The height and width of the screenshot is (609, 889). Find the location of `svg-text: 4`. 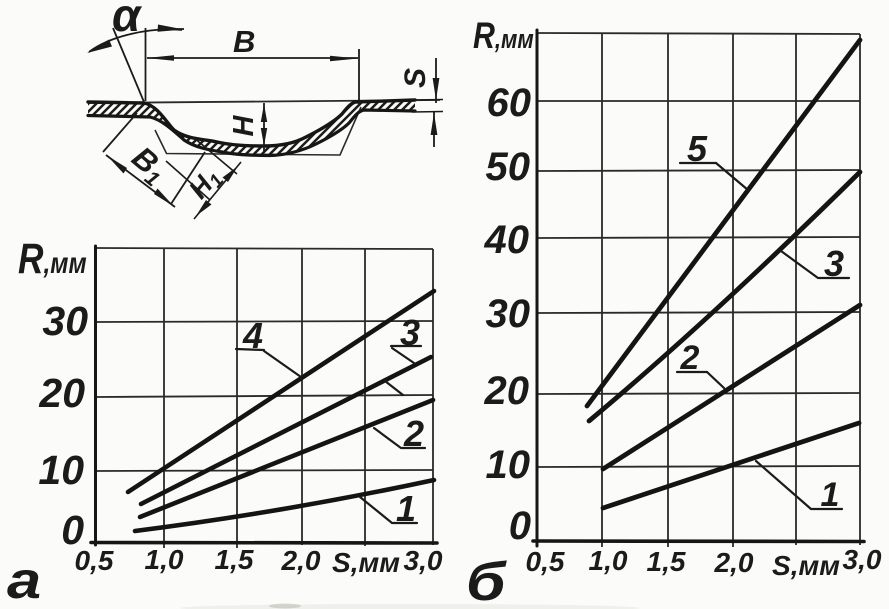

svg-text: 4 is located at coordinates (252, 335).